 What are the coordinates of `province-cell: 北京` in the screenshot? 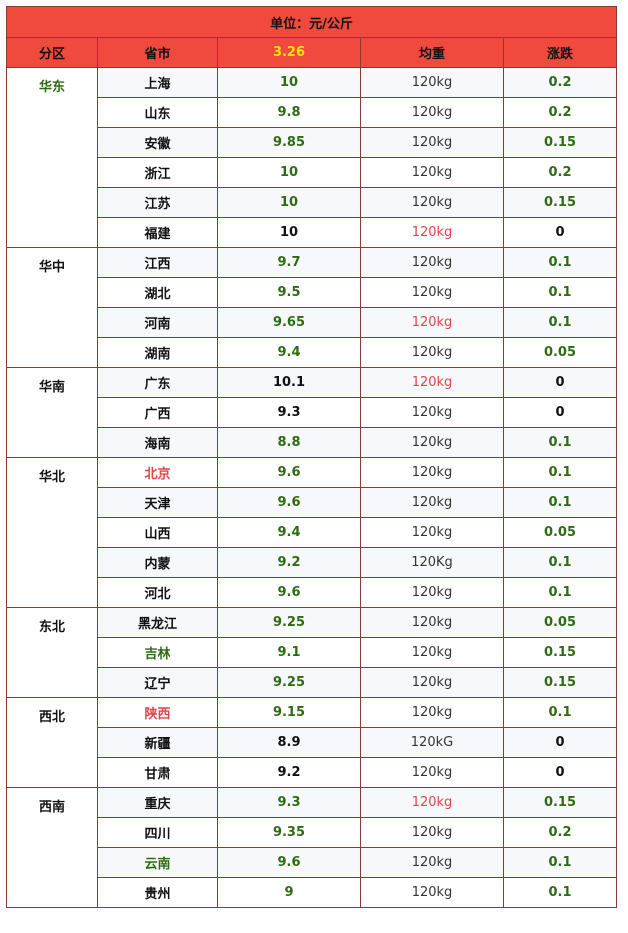 It's located at (157, 472).